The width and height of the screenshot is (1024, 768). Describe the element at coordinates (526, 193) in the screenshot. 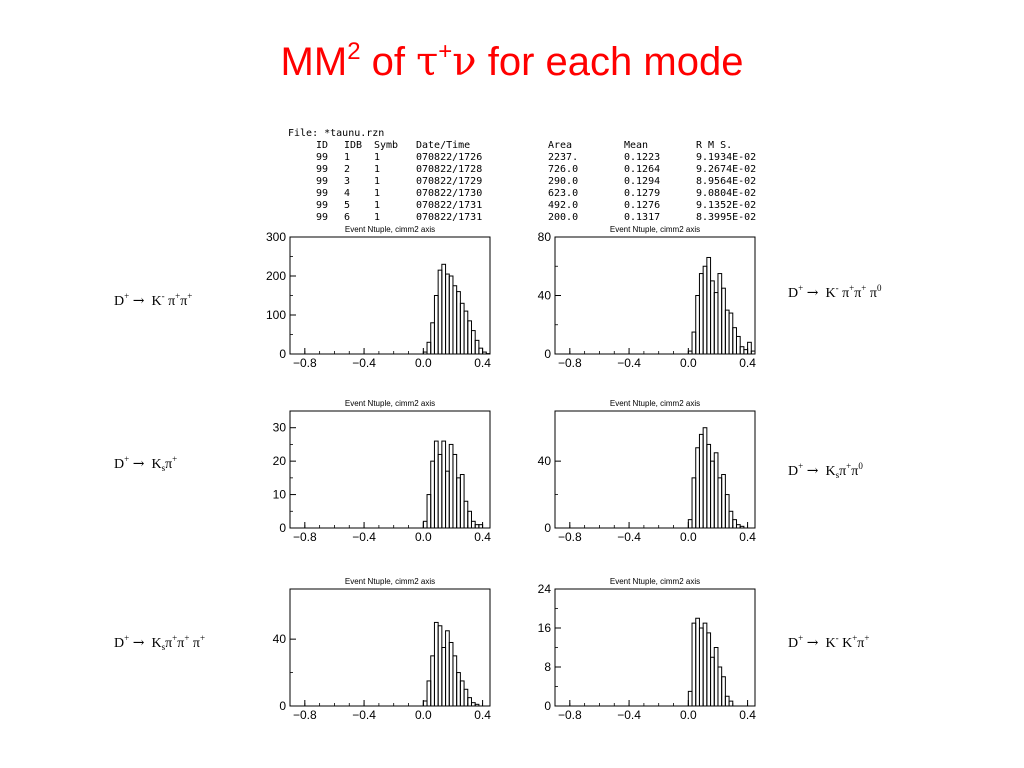

I see `table-row: 99 4 1 070822/1730 623.0 0.1279 9.0804E-02` at that location.